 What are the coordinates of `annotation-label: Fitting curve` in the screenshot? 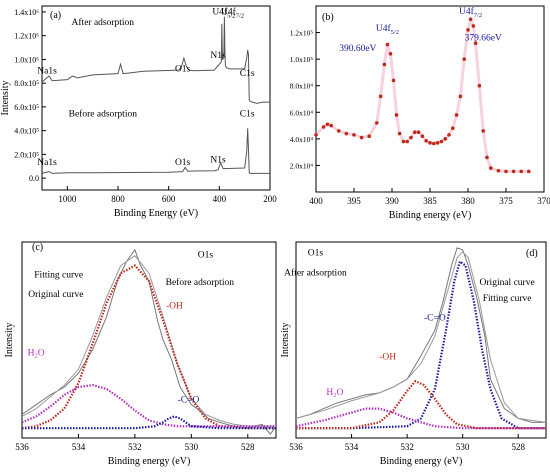 It's located at (58, 275).